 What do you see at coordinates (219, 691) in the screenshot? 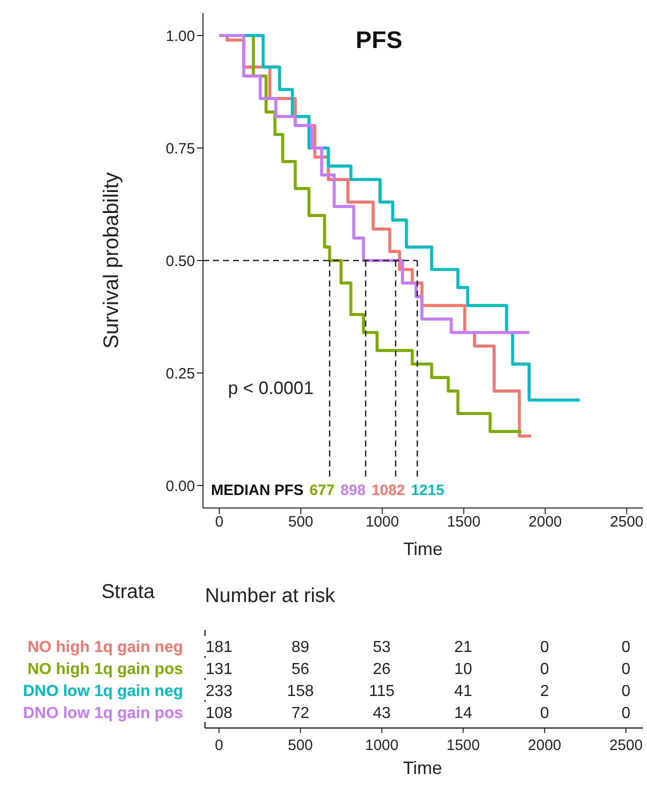
I see `data-label: 233` at bounding box center [219, 691].